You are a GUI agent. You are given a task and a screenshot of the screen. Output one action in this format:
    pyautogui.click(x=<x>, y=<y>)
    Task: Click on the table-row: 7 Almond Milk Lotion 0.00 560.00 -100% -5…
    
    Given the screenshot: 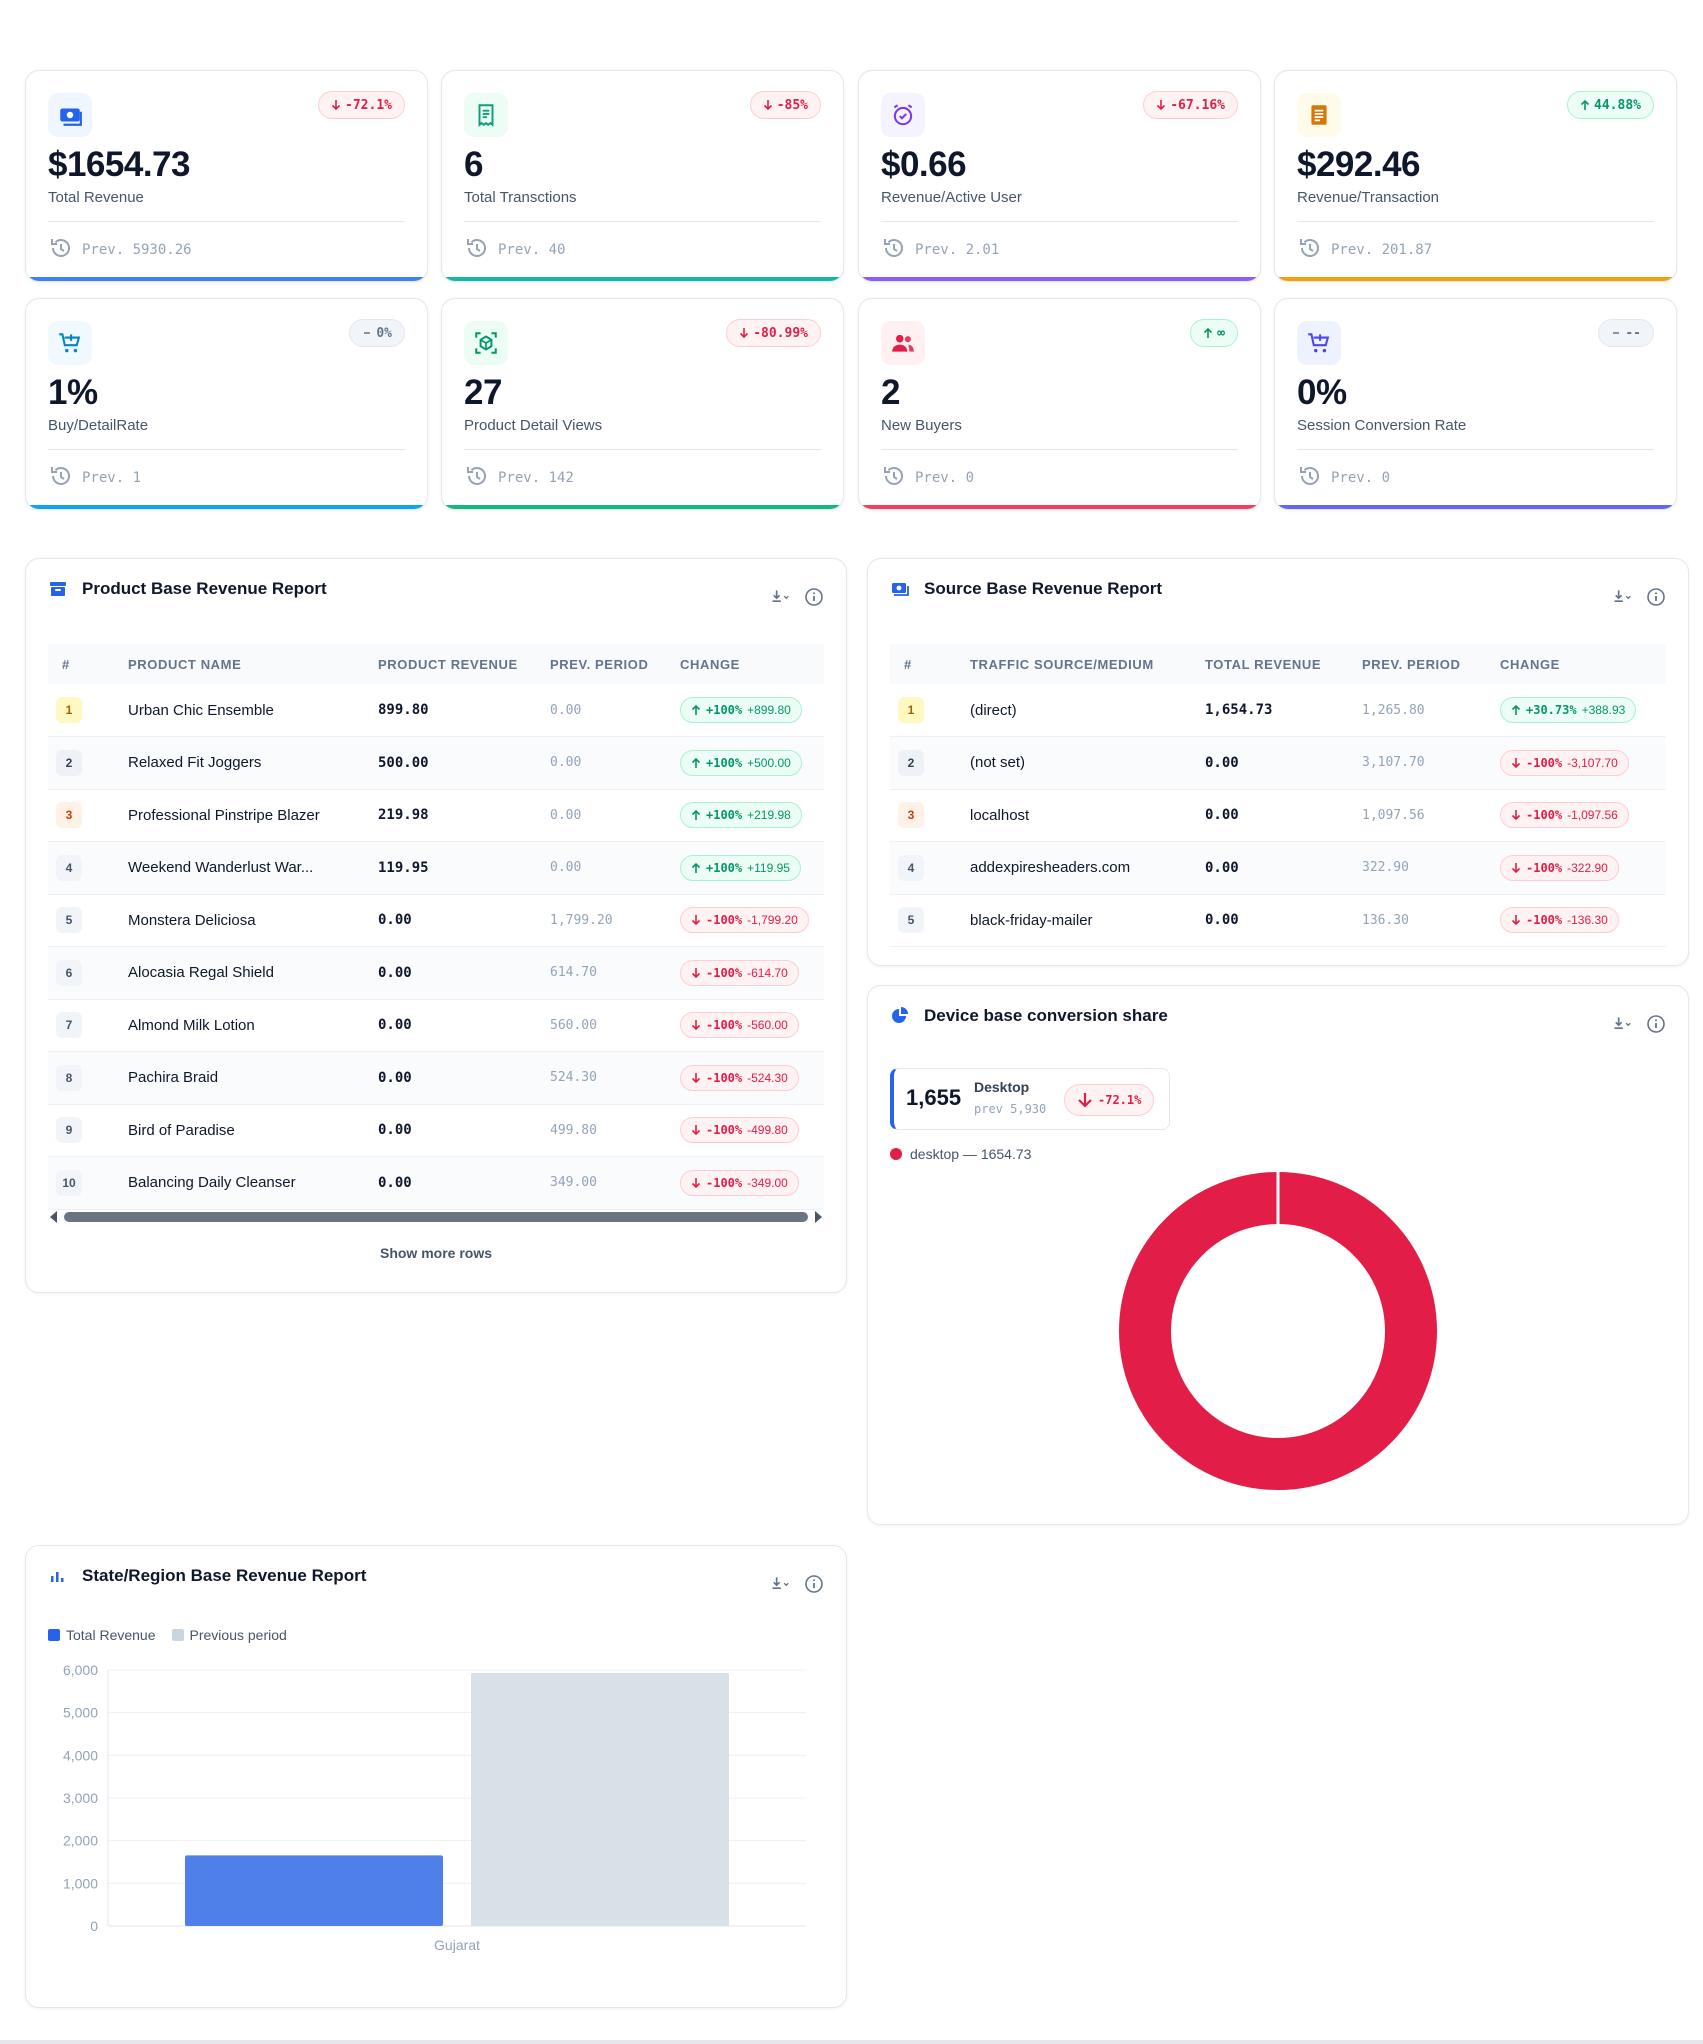 What is the action you would take?
    pyautogui.click(x=436, y=1025)
    